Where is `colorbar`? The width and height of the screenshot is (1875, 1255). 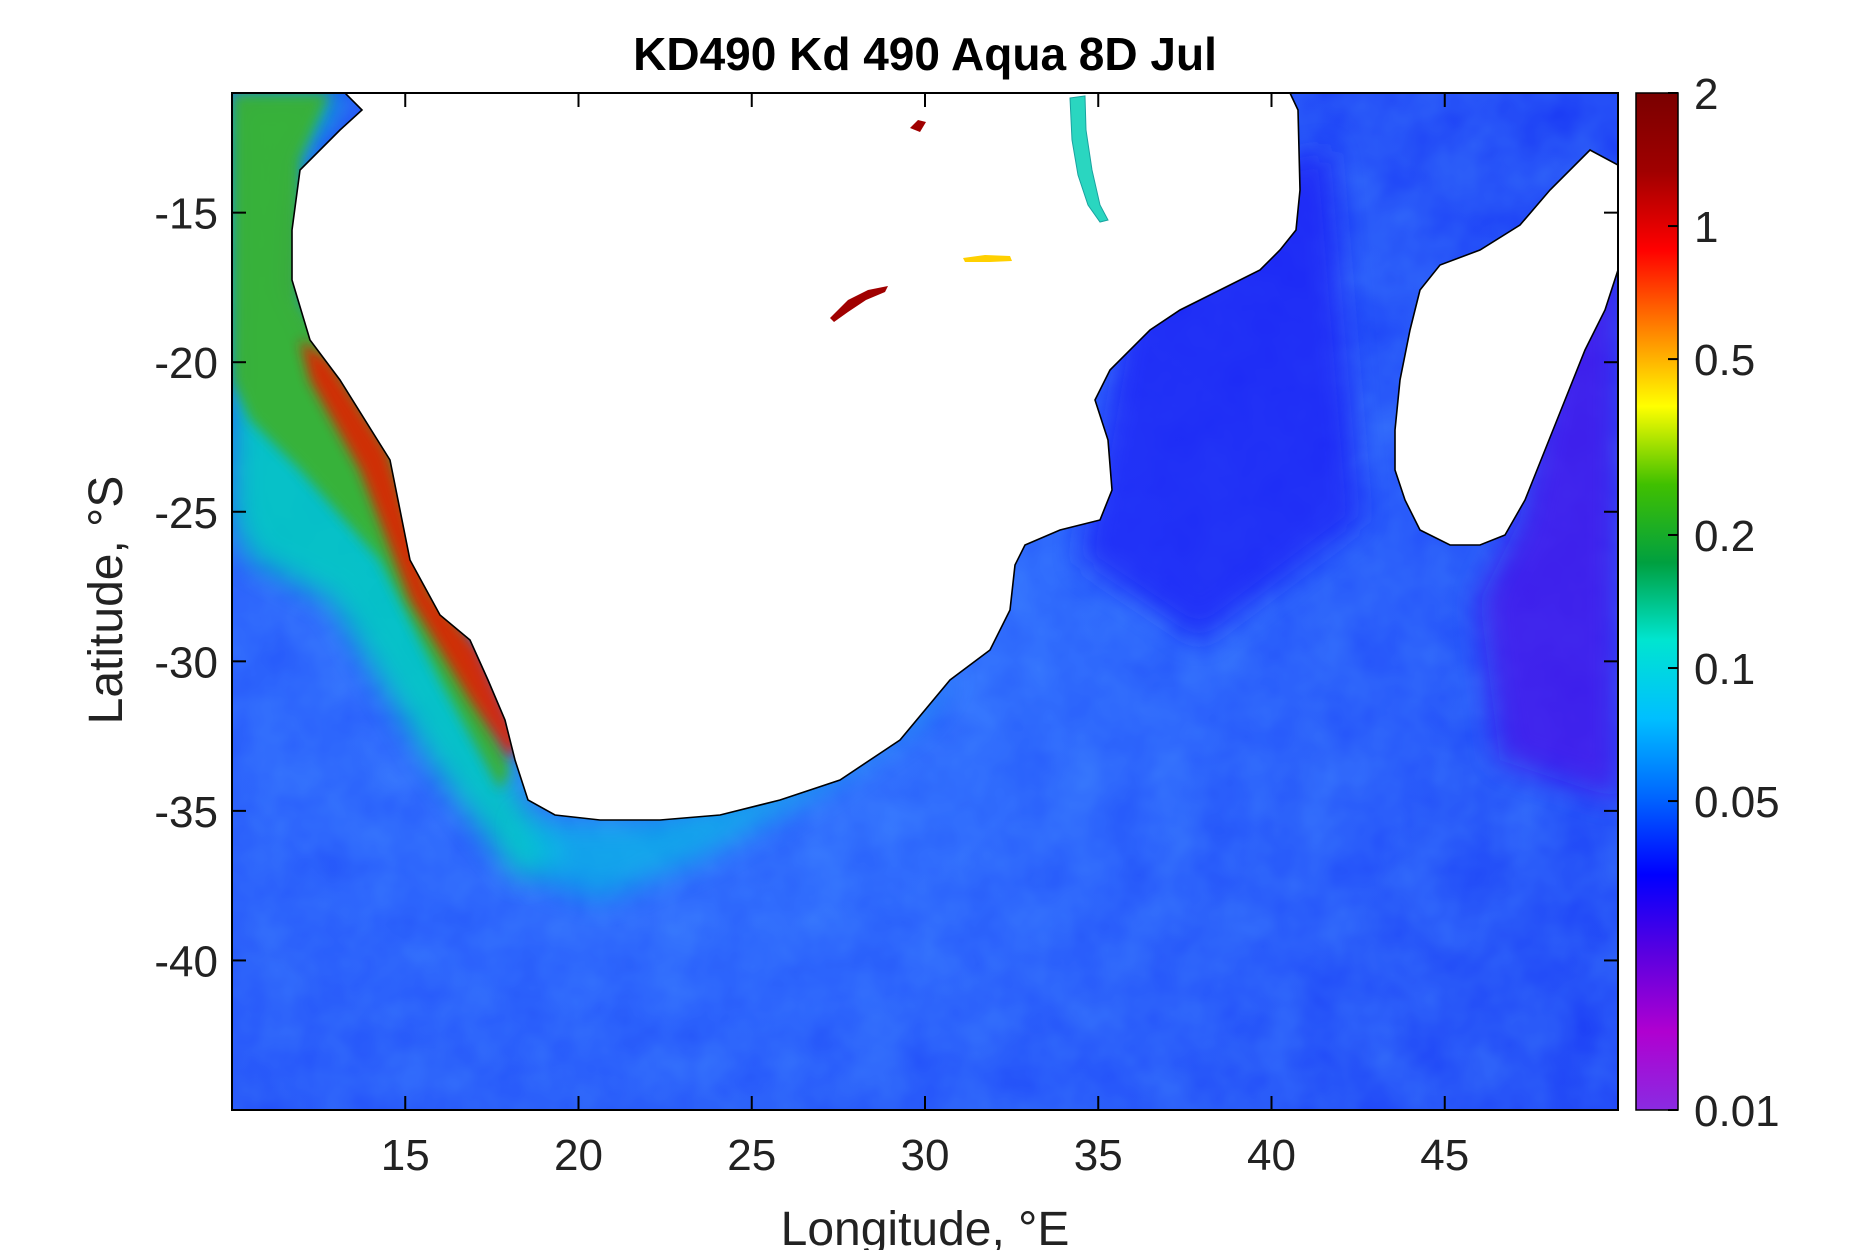 colorbar is located at coordinates (1657, 601).